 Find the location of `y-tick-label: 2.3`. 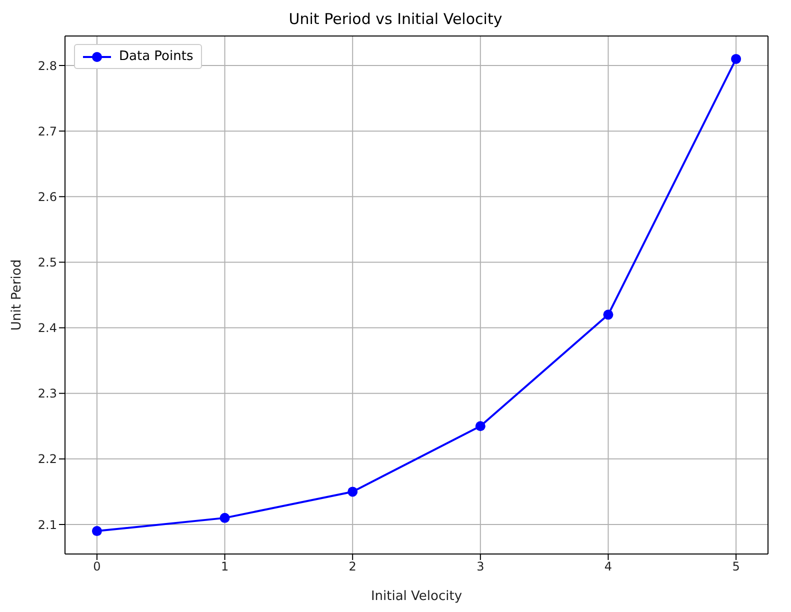

y-tick-label: 2.3 is located at coordinates (47, 393).